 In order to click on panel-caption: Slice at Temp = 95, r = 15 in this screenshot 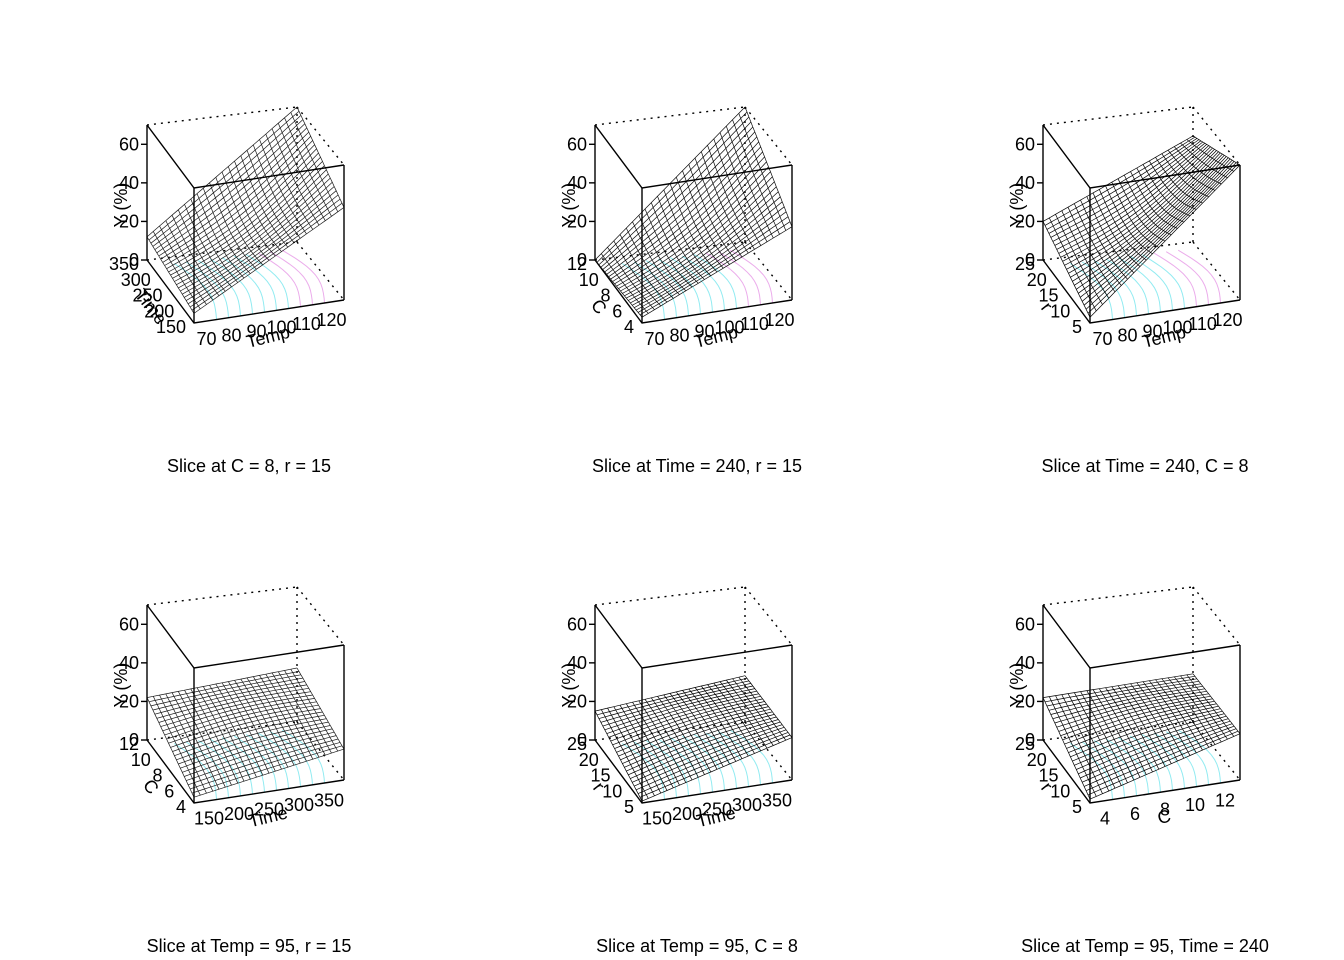, I will do `click(249, 946)`.